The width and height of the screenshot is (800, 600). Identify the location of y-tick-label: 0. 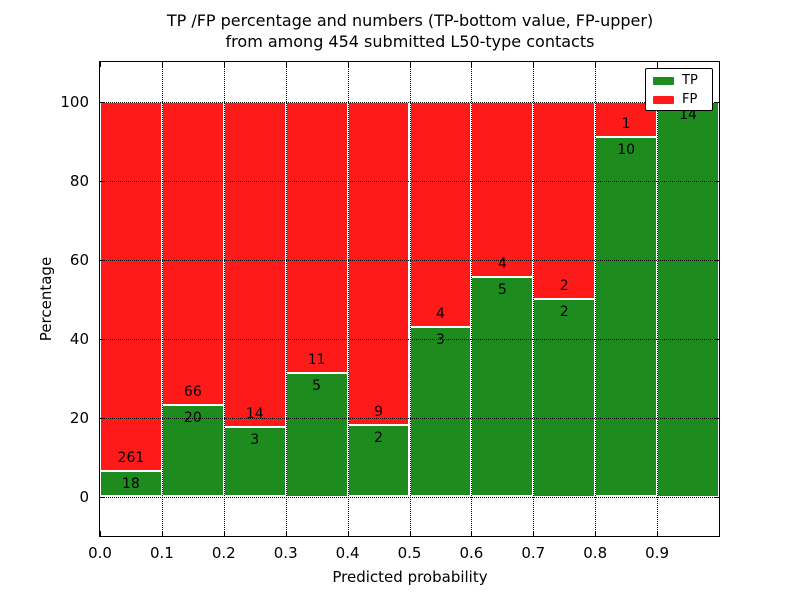
(84, 496).